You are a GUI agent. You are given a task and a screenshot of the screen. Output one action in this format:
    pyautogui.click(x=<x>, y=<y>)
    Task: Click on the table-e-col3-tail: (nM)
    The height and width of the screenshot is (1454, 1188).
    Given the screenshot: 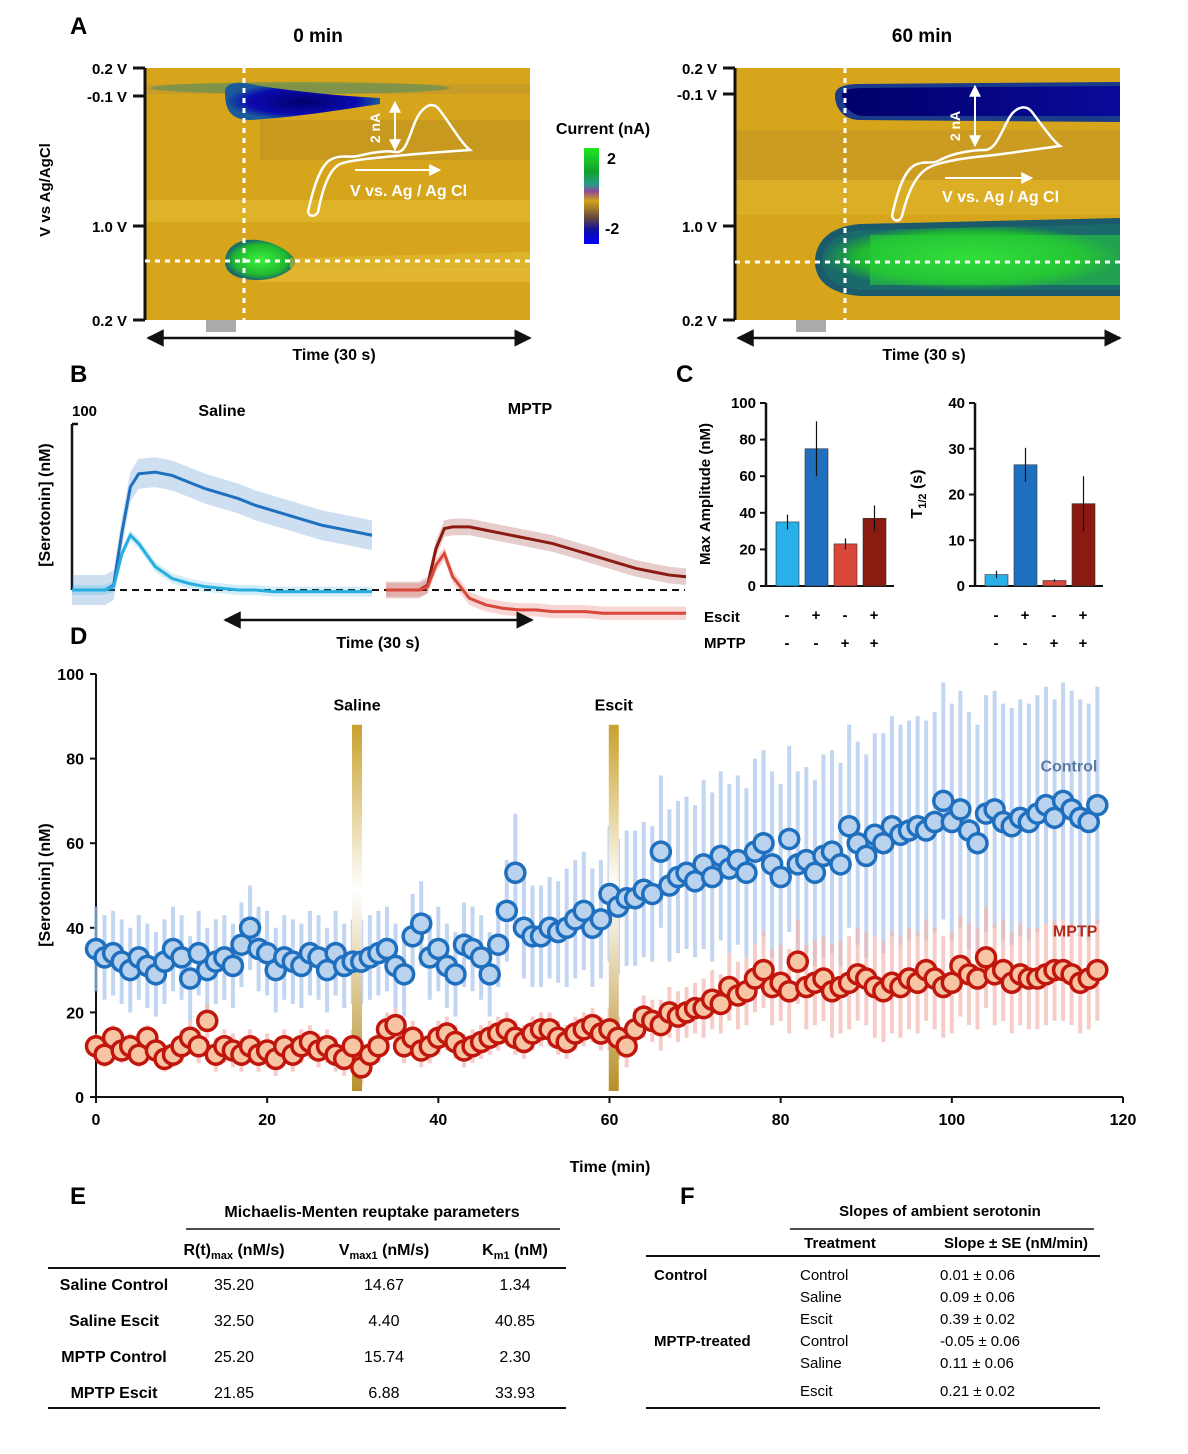 What is the action you would take?
    pyautogui.click(x=529, y=1250)
    